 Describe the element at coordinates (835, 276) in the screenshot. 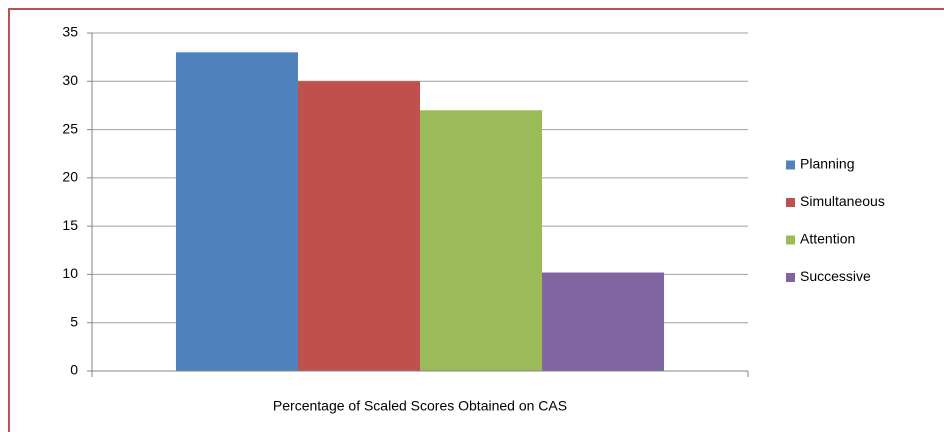

I see `legend-label: Successive` at that location.